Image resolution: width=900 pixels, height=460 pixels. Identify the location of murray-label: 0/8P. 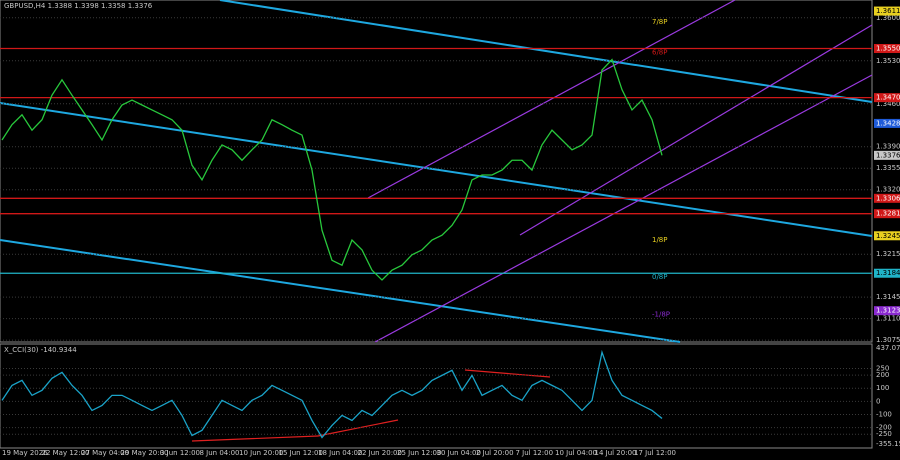
(660, 277).